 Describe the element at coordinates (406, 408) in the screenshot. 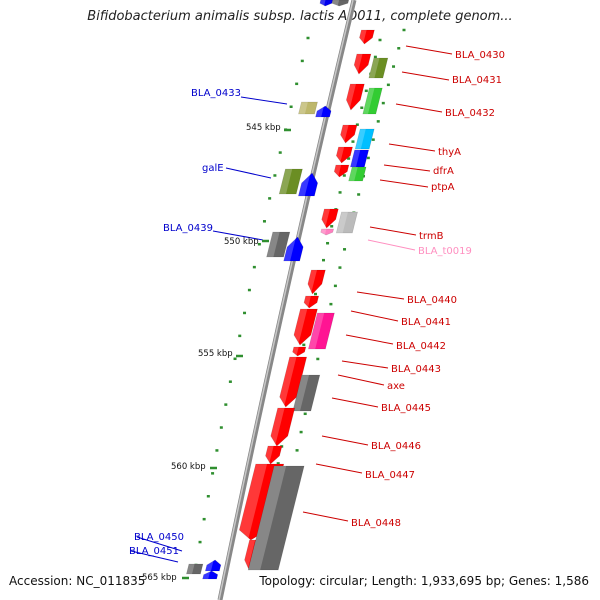

I see `bla_0445-label: BLA_0445` at that location.